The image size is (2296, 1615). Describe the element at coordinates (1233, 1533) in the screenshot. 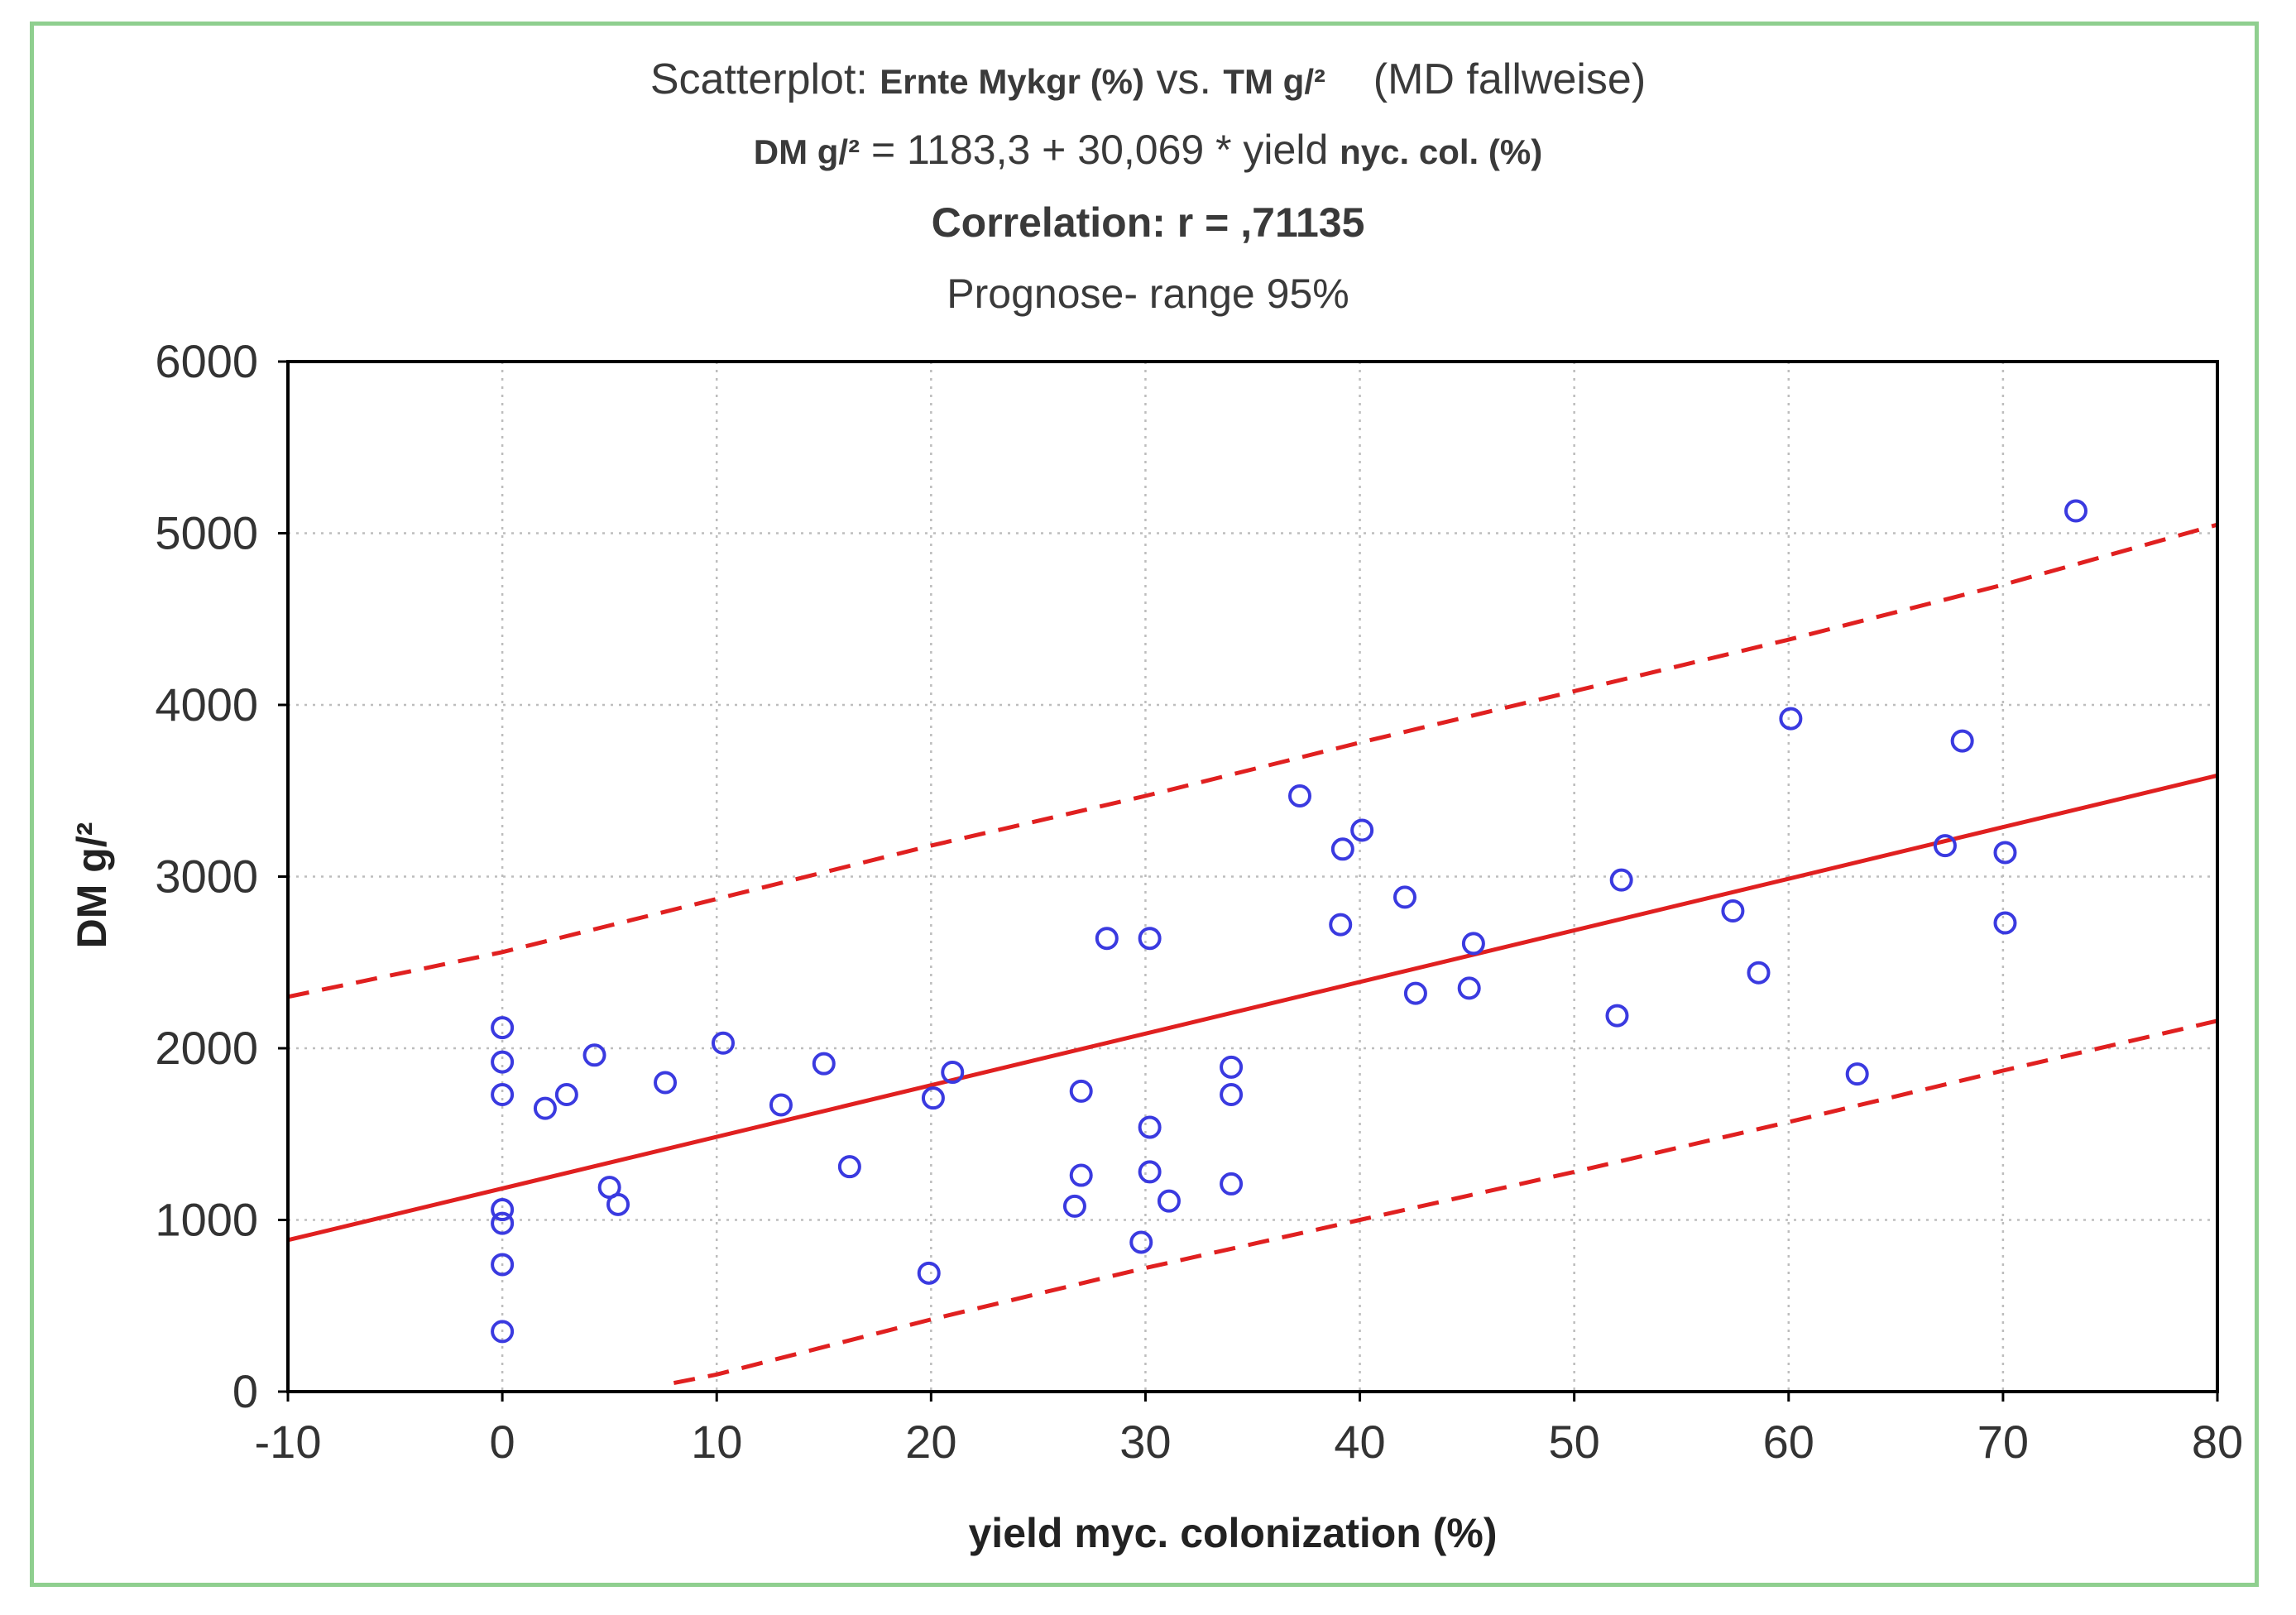

I see `x-axis-label: yield myc. colonization (%)` at that location.